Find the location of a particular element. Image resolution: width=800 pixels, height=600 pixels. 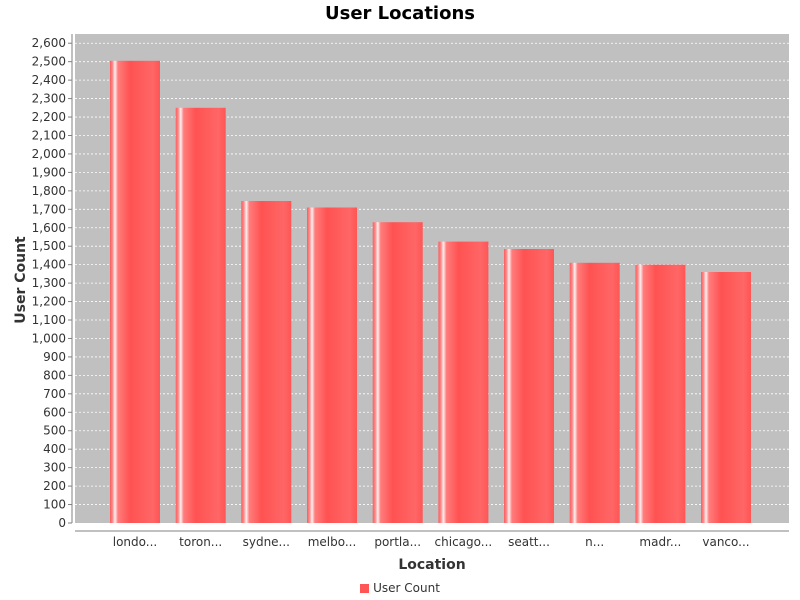

y-tick-label: 2,000 is located at coordinates (49, 154).